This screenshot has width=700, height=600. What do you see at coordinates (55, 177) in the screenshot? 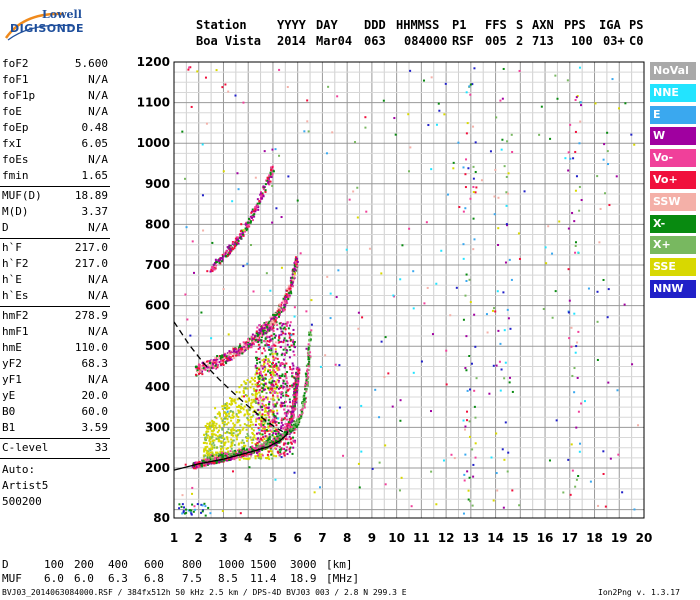
I see `param-row-fmin: fmin 1.65` at bounding box center [55, 177].